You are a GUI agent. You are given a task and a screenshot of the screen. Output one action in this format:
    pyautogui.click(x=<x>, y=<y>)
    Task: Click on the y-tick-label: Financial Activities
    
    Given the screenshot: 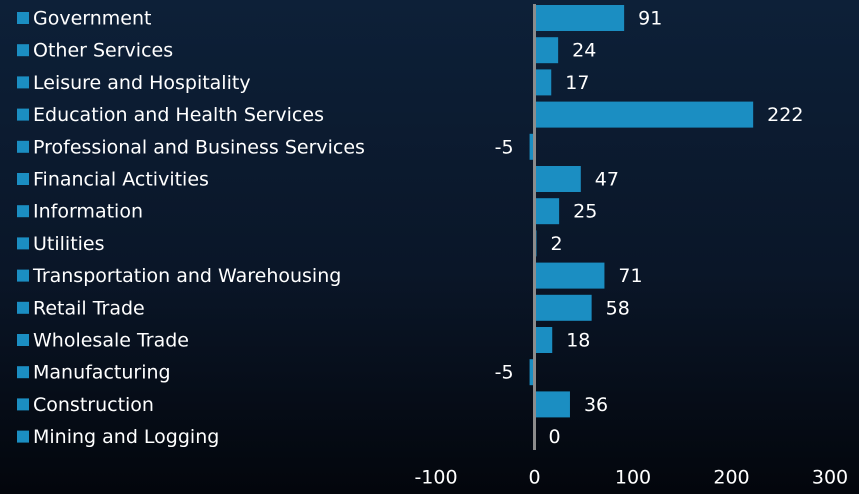 What is the action you would take?
    pyautogui.click(x=121, y=180)
    